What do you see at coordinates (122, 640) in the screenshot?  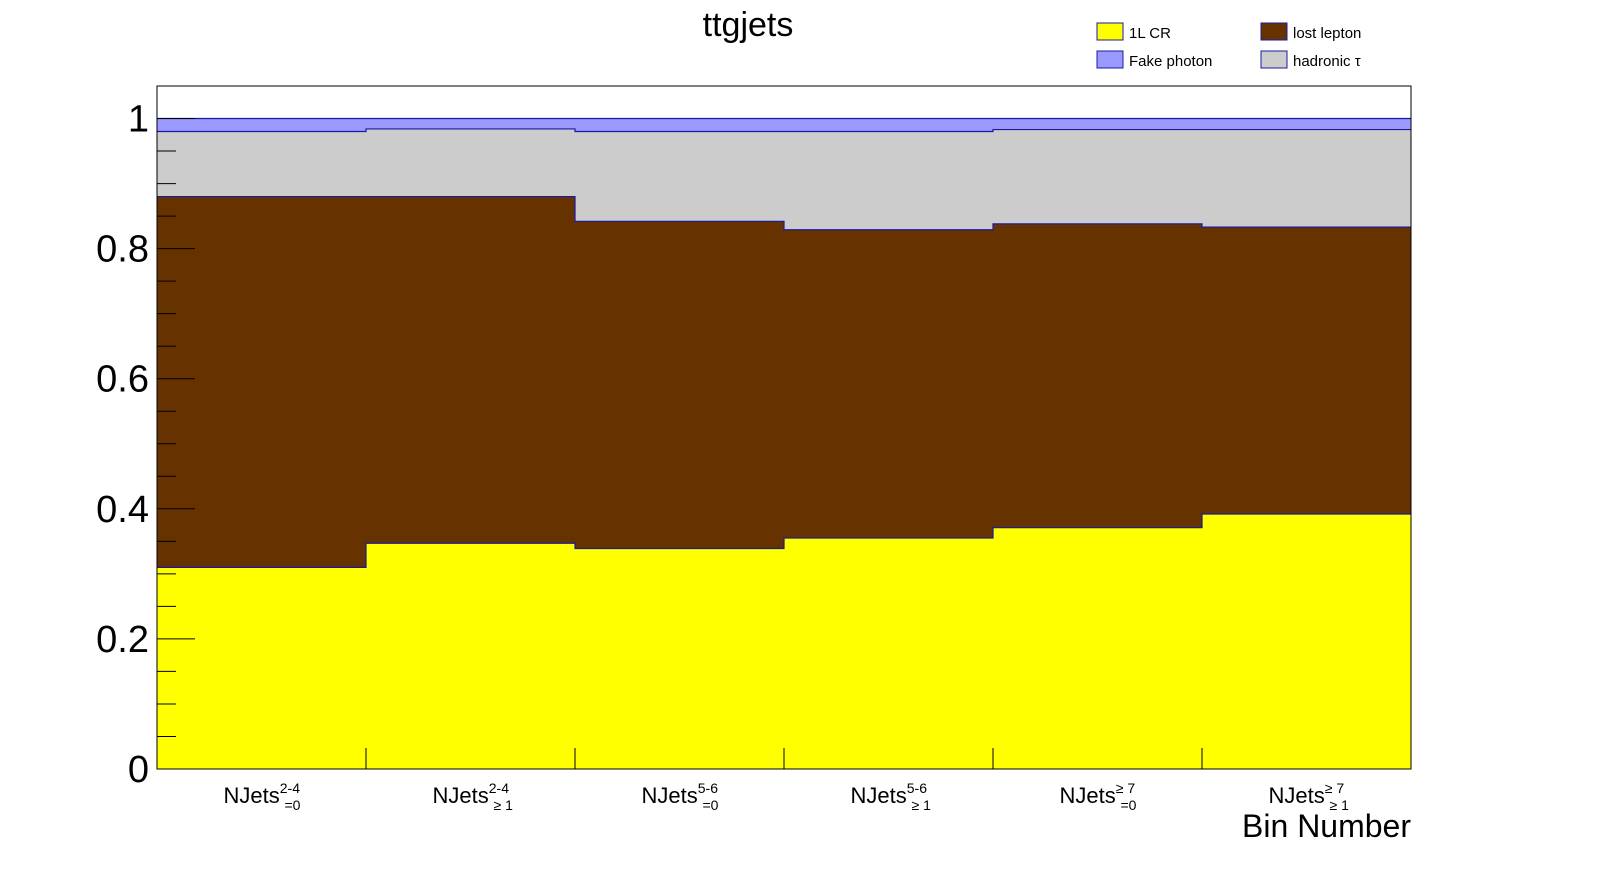 I see `y-tick-label: 0.2` at bounding box center [122, 640].